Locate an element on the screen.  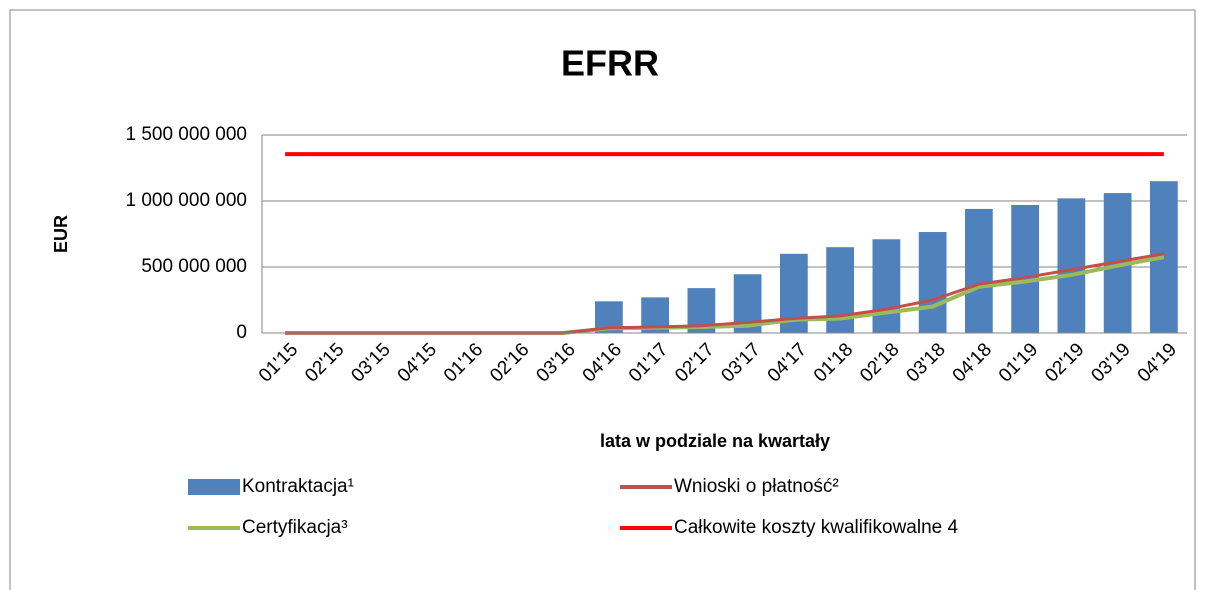
legend-label: Całkowite koszty kwalifikowalne 4 is located at coordinates (816, 527).